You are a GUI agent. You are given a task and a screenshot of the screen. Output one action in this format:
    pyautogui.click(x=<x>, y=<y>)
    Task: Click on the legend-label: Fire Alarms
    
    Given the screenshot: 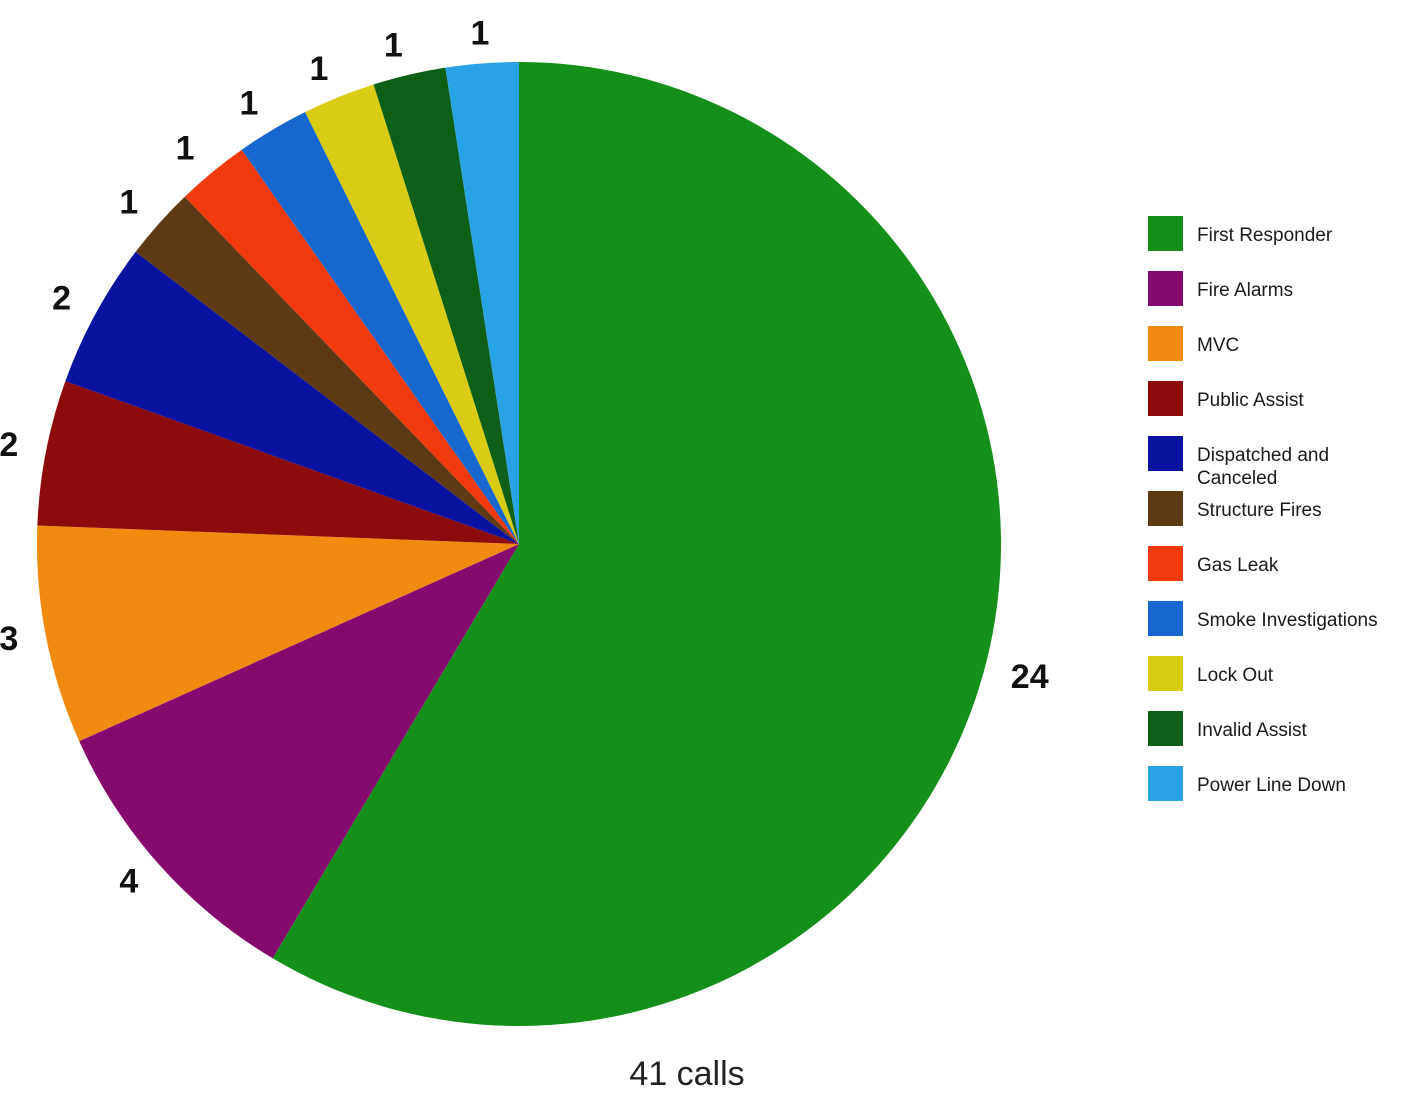 What is the action you would take?
    pyautogui.click(x=1245, y=290)
    